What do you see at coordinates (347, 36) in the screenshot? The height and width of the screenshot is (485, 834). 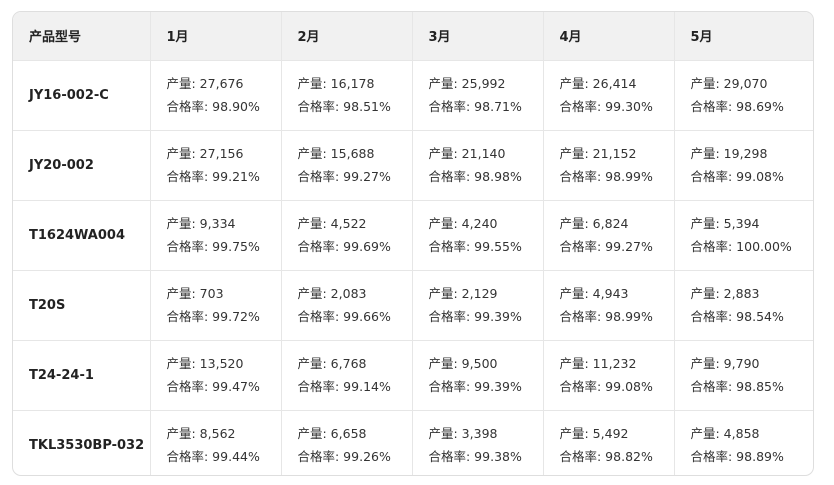 I see `header-month-2: 2月` at bounding box center [347, 36].